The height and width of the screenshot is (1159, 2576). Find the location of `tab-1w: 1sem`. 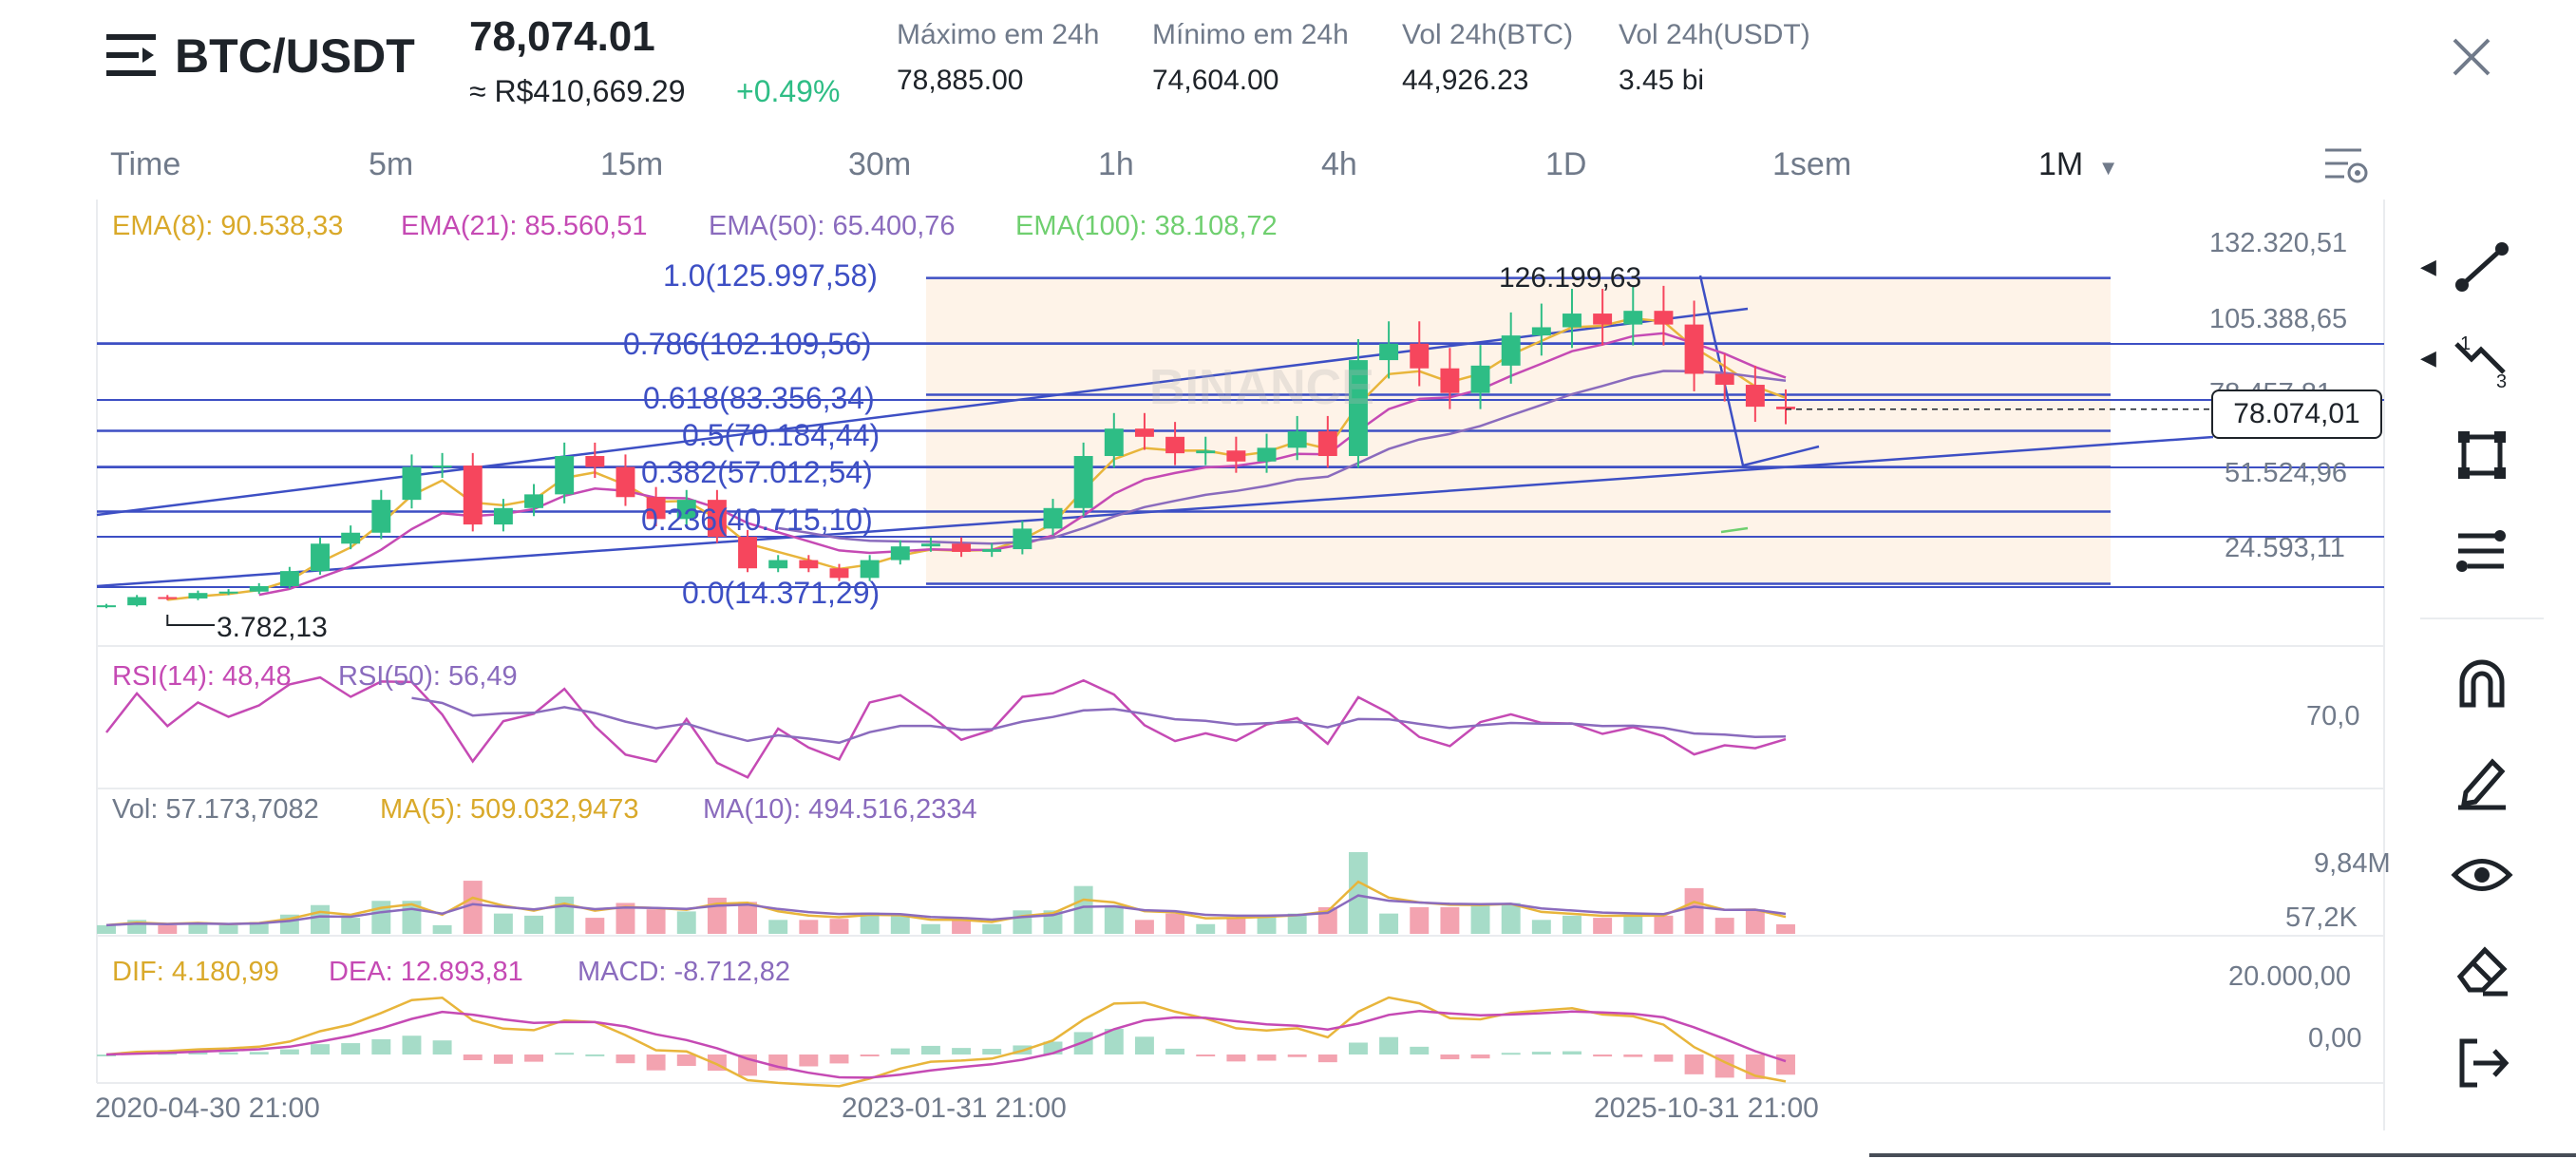

tab-1w: 1sem is located at coordinates (1812, 164).